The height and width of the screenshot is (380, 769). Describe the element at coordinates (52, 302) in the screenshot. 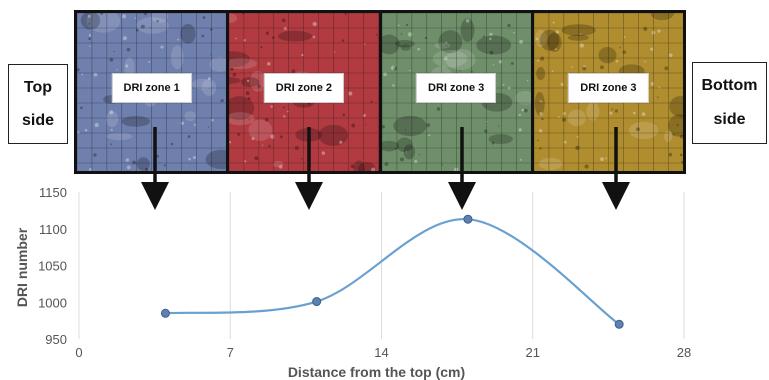

I see `y-tick-label: 1000` at that location.